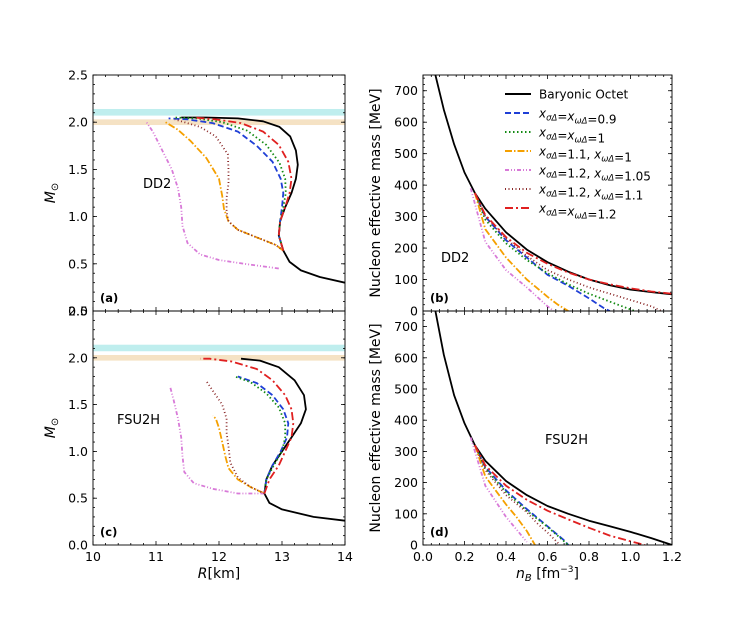 This screenshot has width=747, height=623. Describe the element at coordinates (465, 556) in the screenshot. I see `x-tick-label: 0.2` at that location.